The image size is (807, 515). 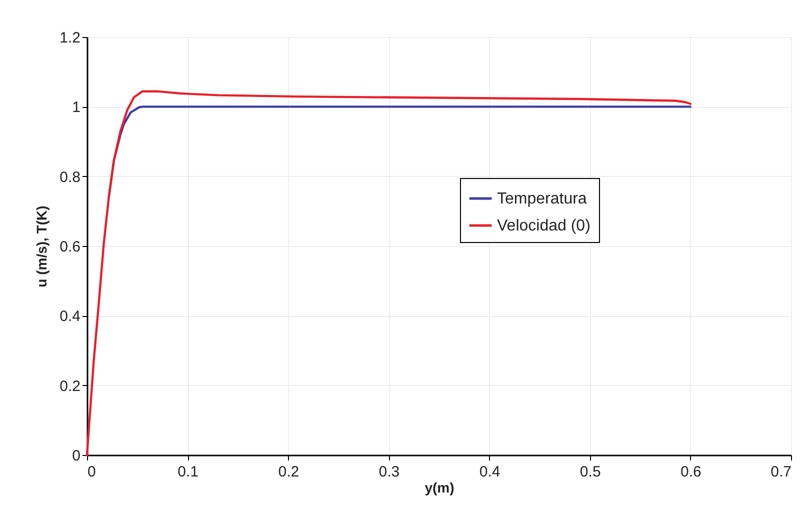 What do you see at coordinates (389, 472) in the screenshot?
I see `x-tick-label: 0.3` at bounding box center [389, 472].